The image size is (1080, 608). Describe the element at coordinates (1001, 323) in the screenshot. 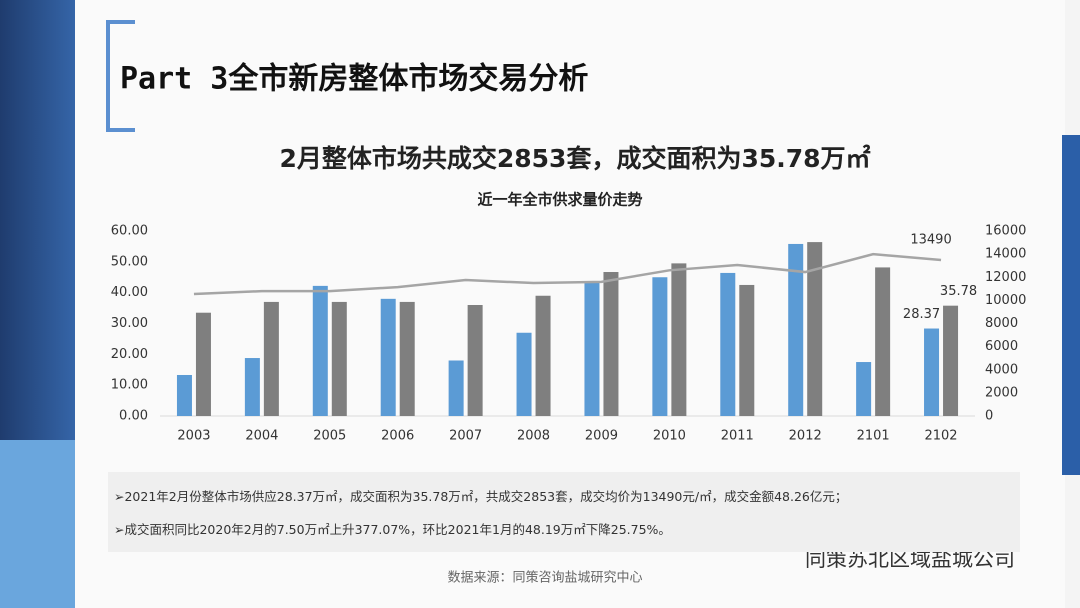

I see `y2-tick-label: 8000` at that location.